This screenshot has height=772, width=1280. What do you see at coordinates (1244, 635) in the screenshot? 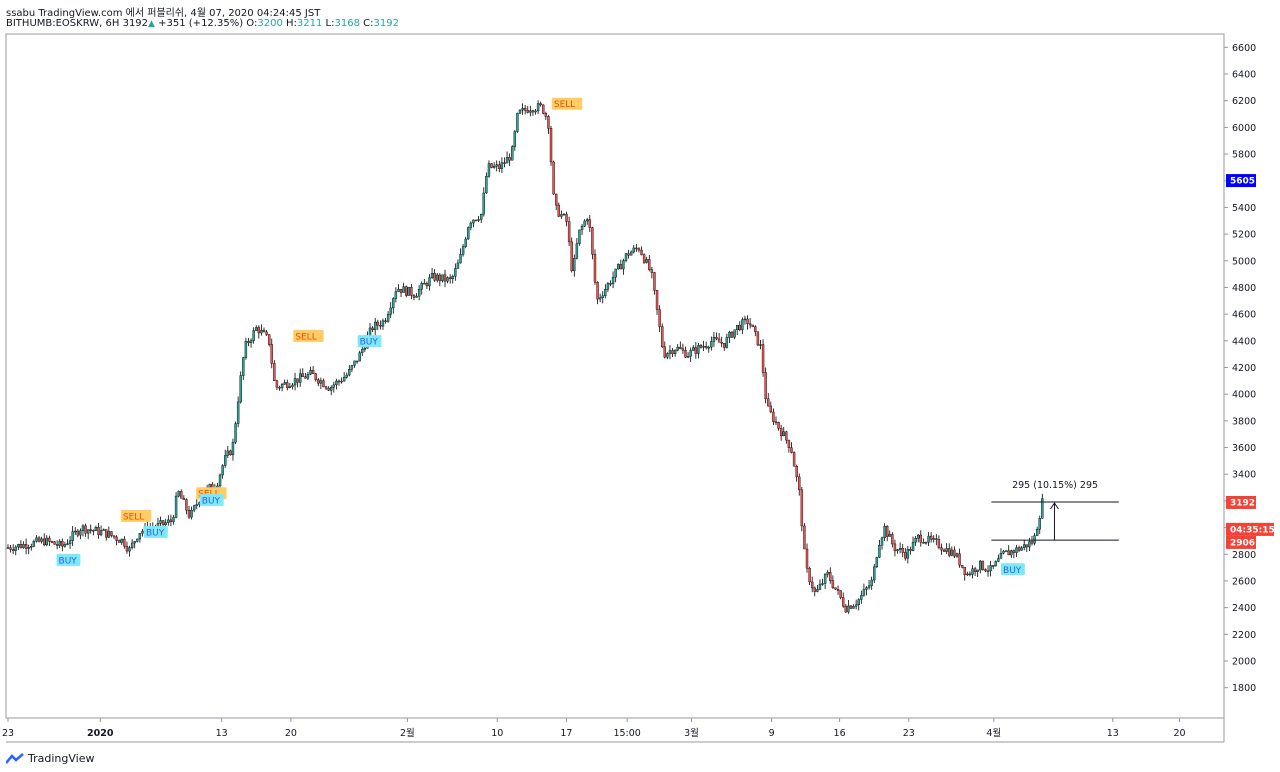
I see `y-tick-label: 2200` at bounding box center [1244, 635].